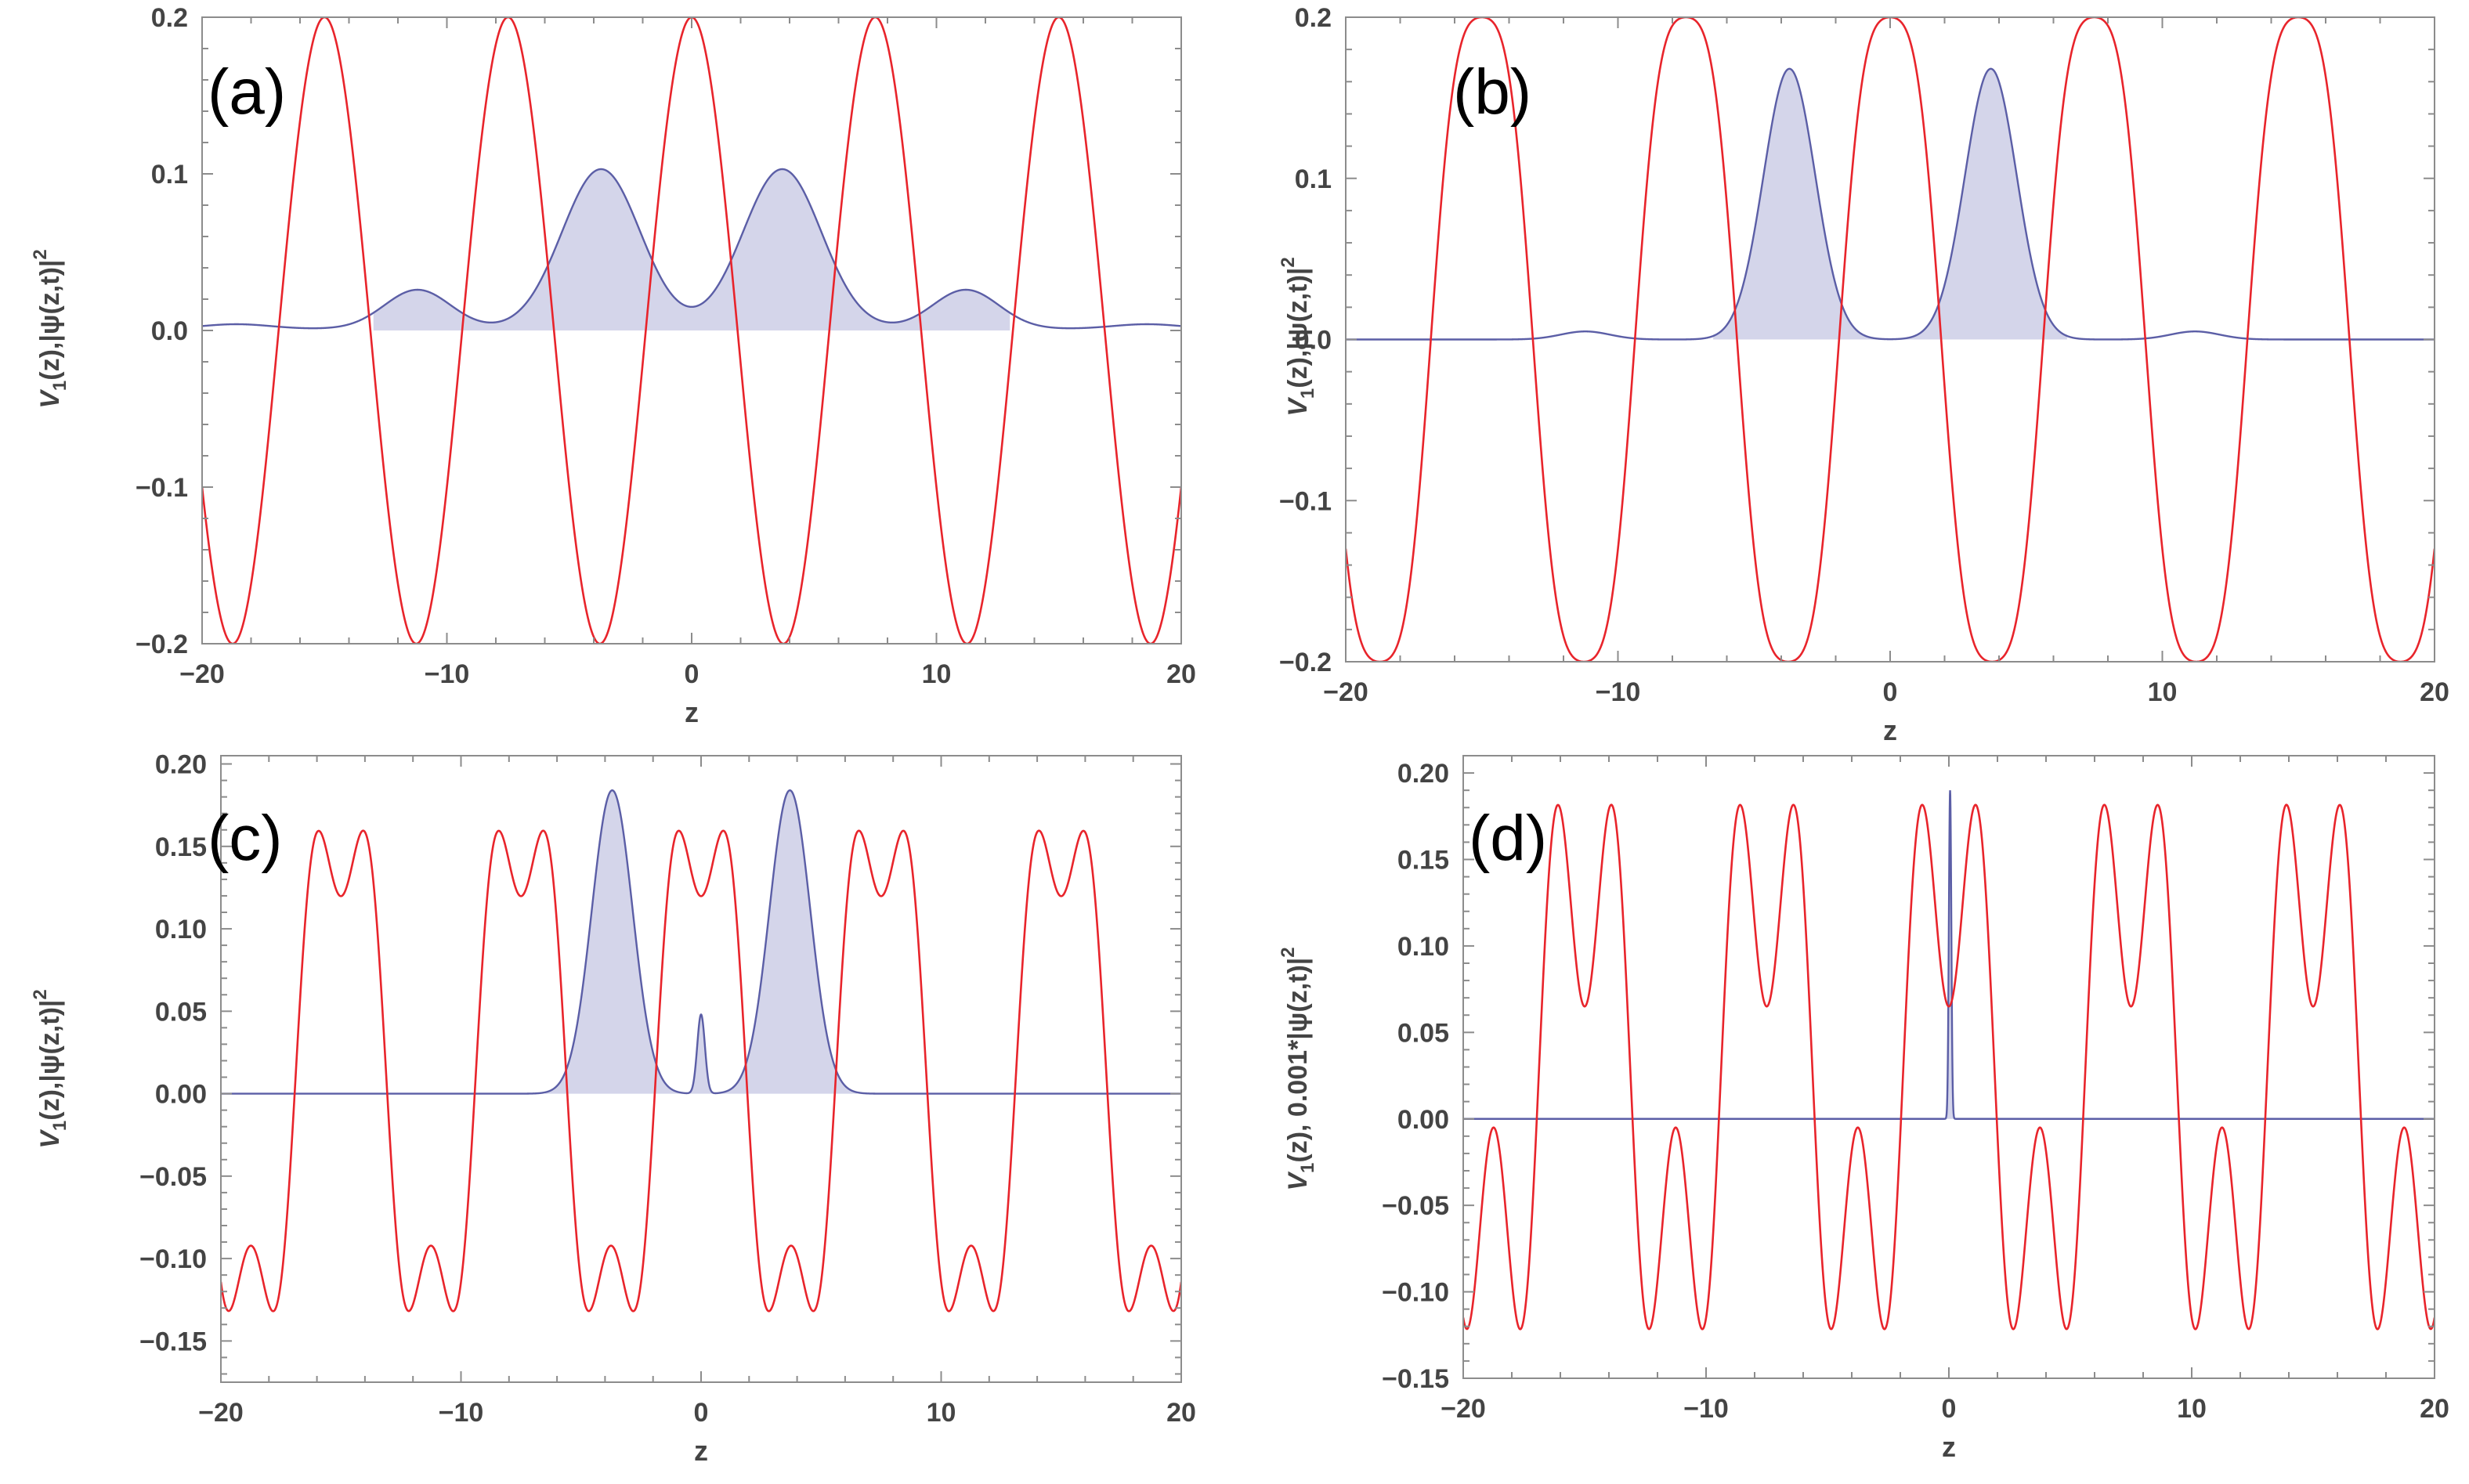 This screenshot has width=2469, height=1484. What do you see at coordinates (247, 92) in the screenshot?
I see `panel-label: (a)` at bounding box center [247, 92].